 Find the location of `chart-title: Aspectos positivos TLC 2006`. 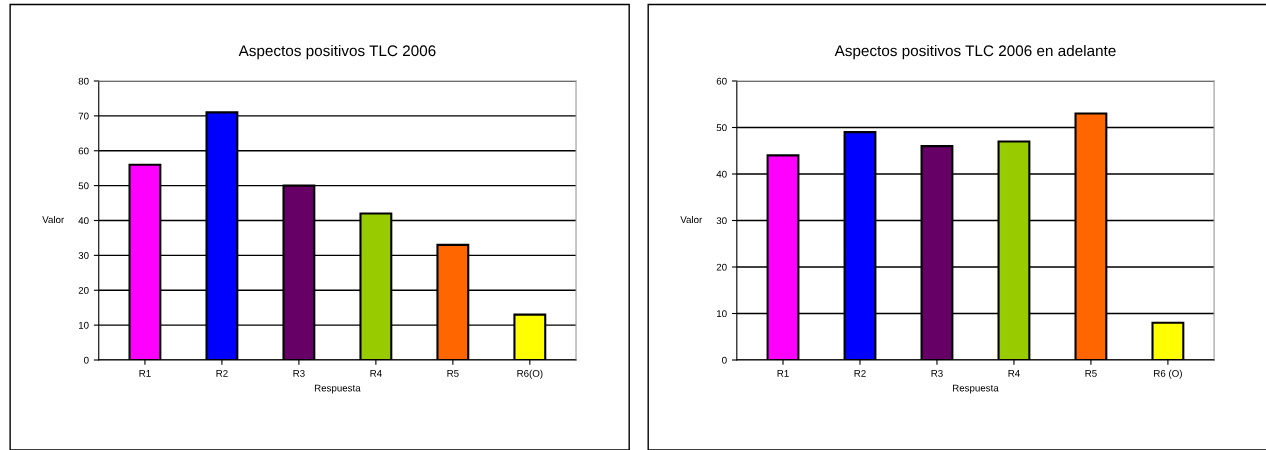

chart-title: Aspectos positivos TLC 2006 is located at coordinates (337, 52).